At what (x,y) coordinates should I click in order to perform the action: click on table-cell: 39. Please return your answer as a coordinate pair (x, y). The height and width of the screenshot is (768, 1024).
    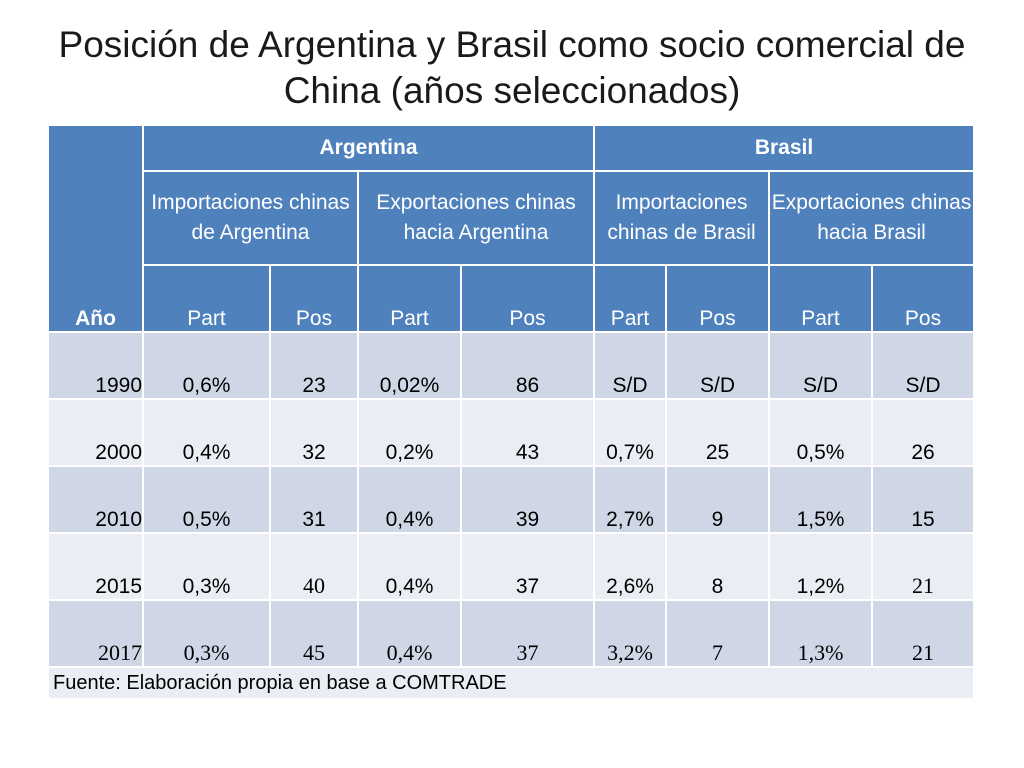
    Looking at the image, I should click on (527, 499).